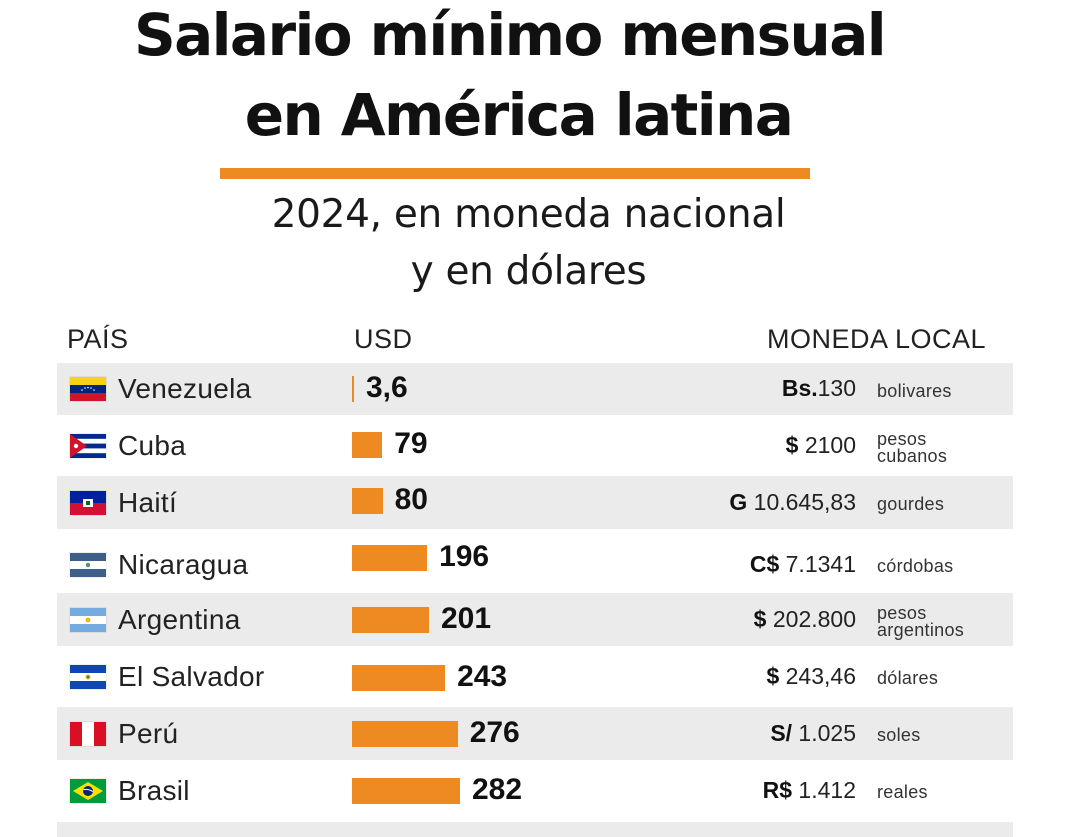 The height and width of the screenshot is (837, 1091). I want to click on local-amount-value: 1.025, so click(824, 732).